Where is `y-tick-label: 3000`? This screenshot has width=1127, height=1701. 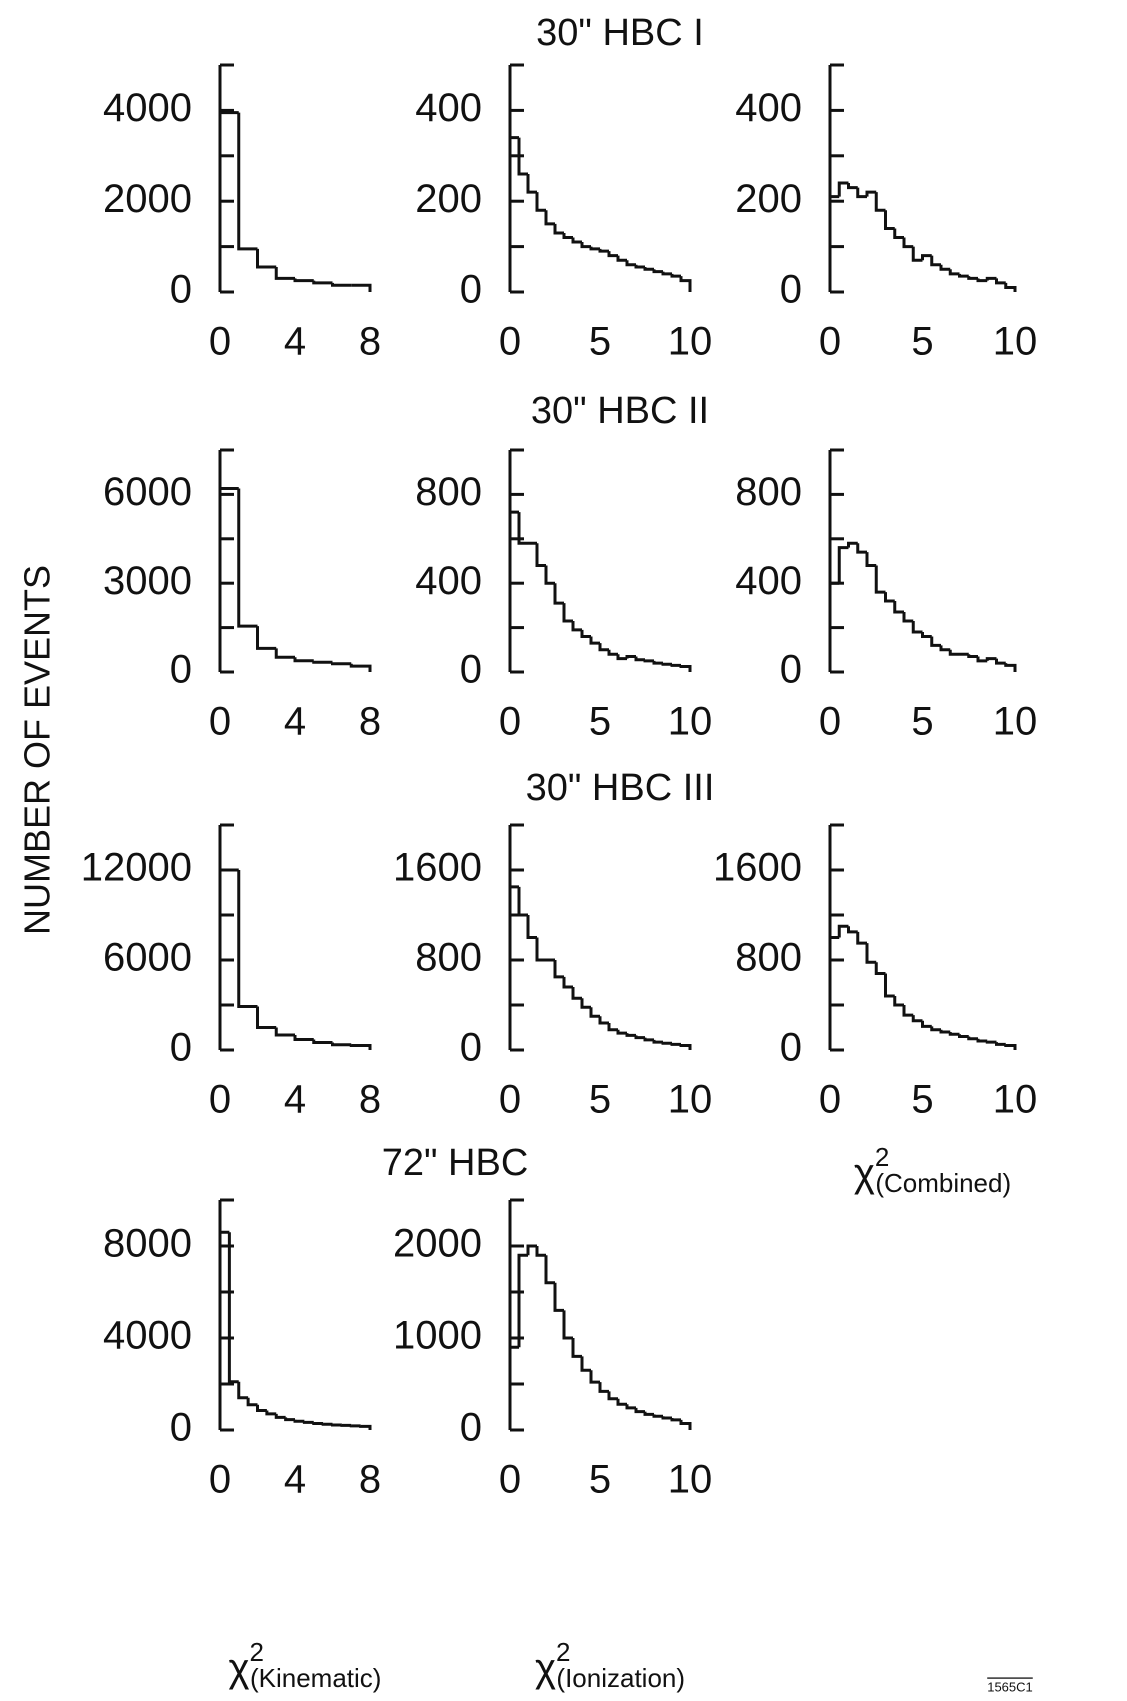
y-tick-label: 3000 is located at coordinates (147, 581).